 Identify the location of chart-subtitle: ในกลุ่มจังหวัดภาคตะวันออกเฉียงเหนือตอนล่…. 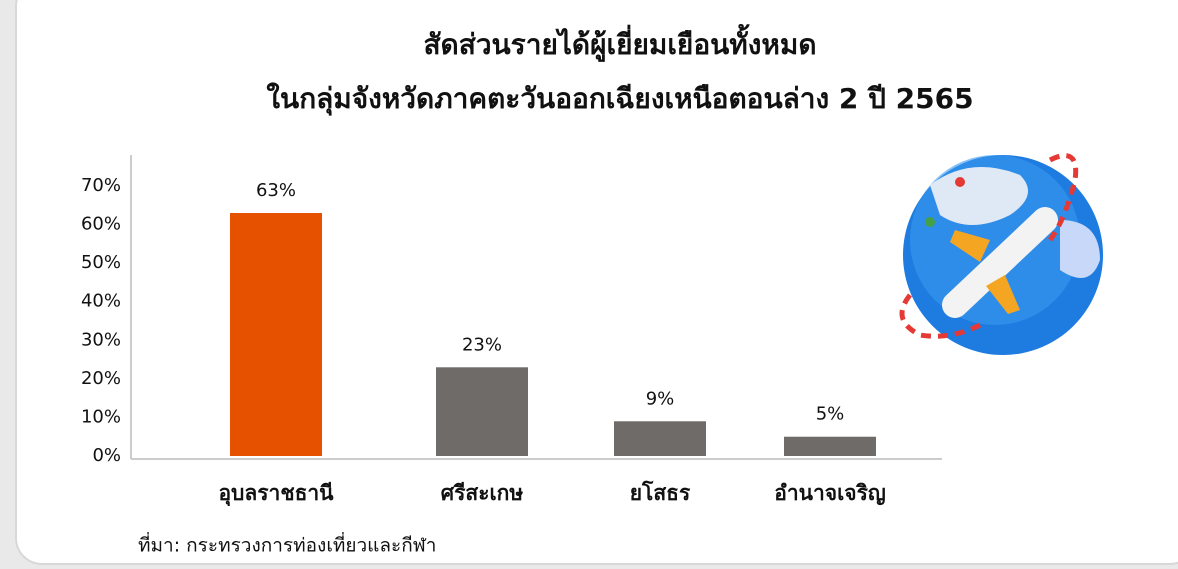
(619, 99).